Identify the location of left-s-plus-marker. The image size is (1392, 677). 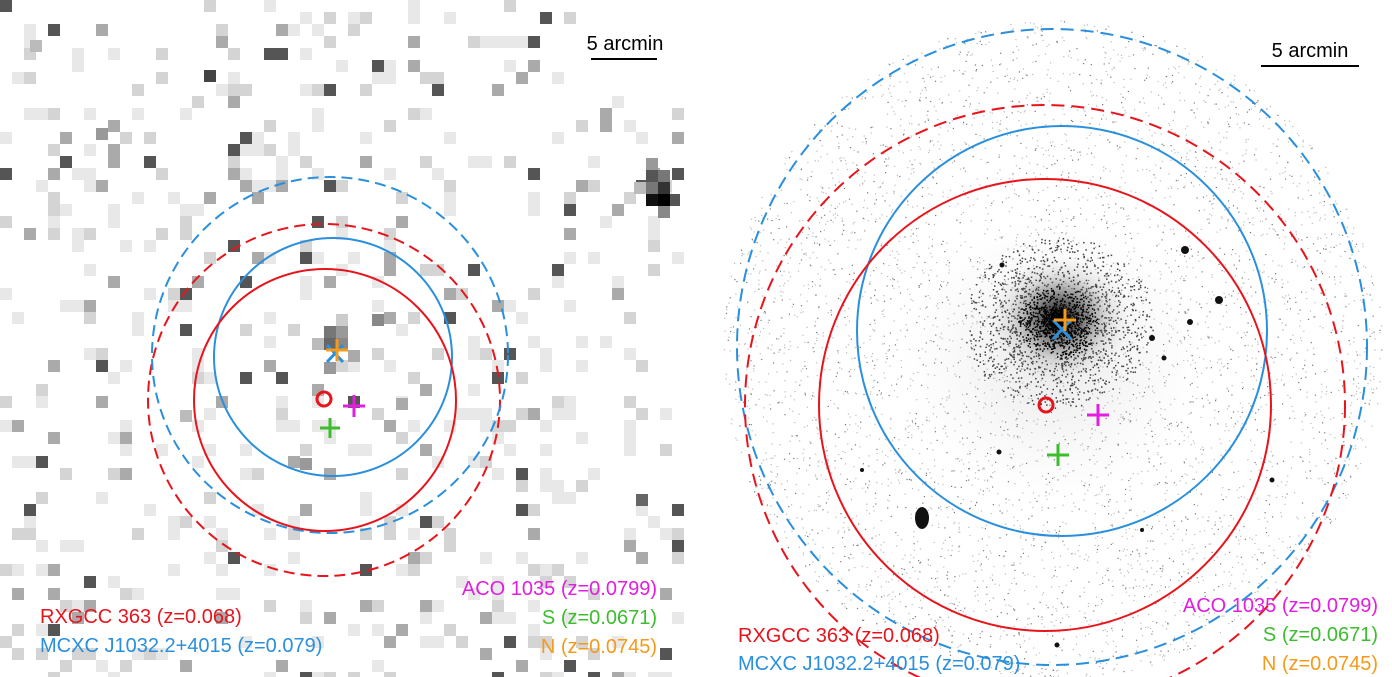
(330, 428).